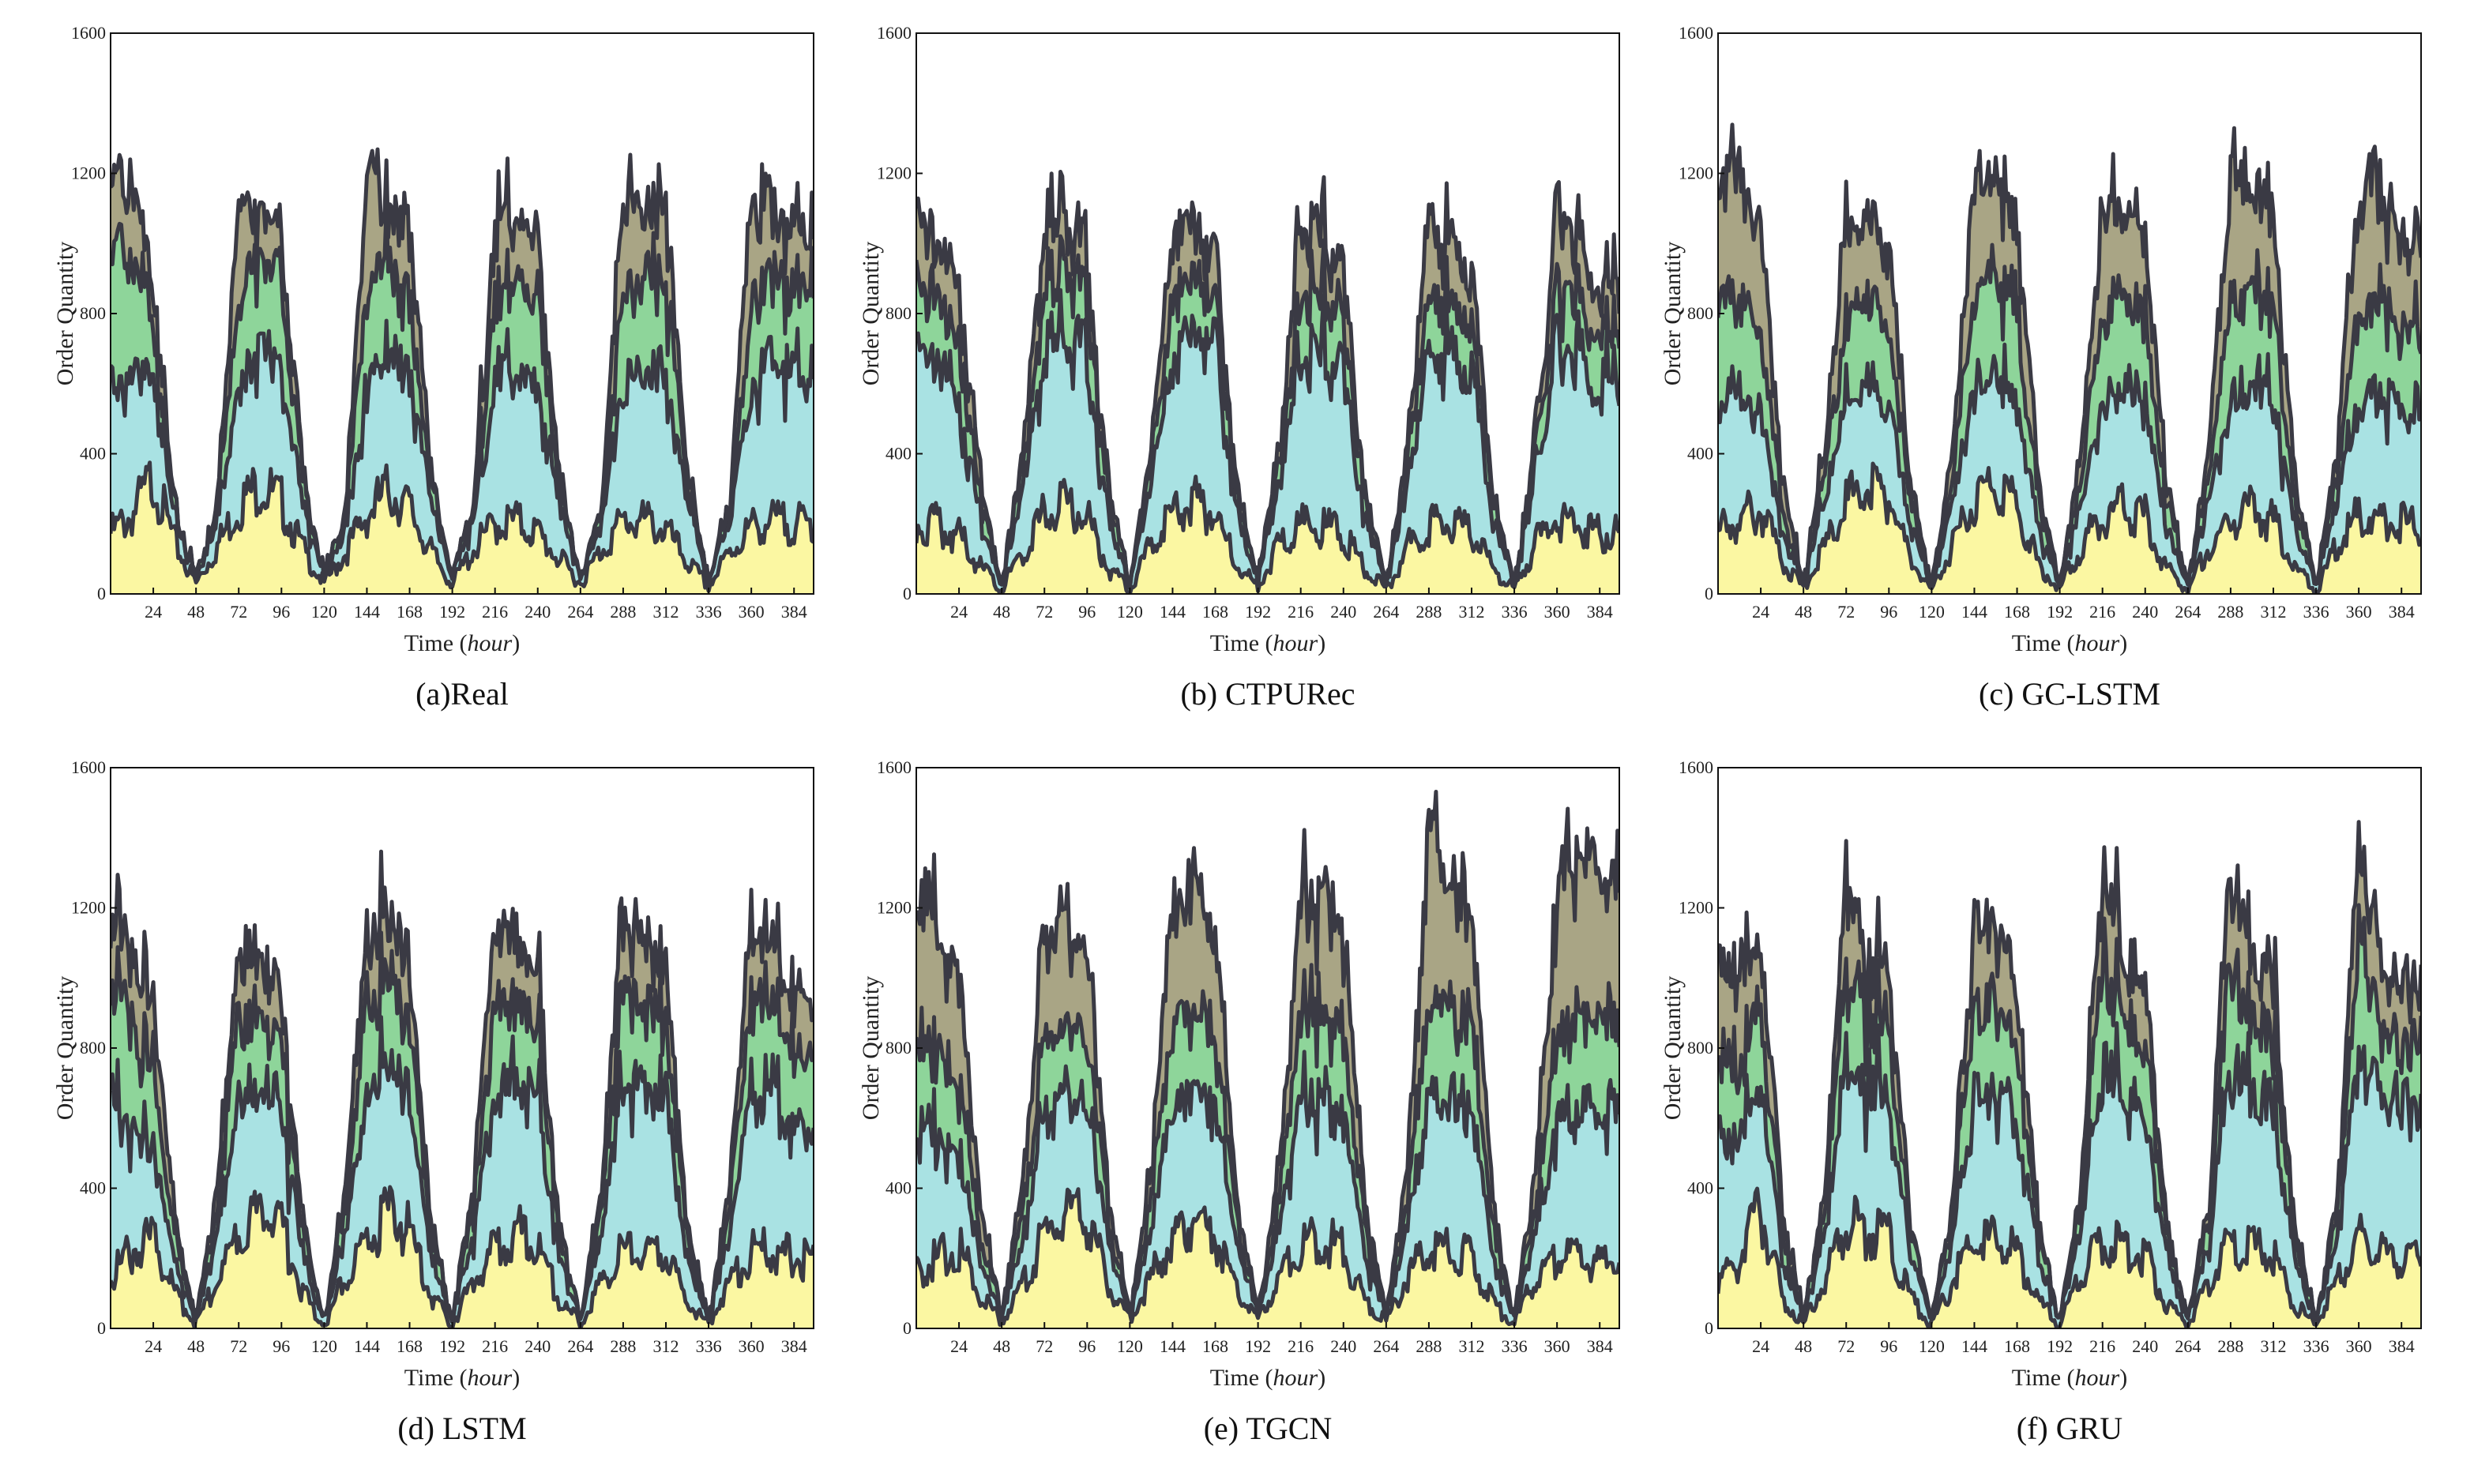  I want to click on panel-caption: (b) CTPURec, so click(1268, 694).